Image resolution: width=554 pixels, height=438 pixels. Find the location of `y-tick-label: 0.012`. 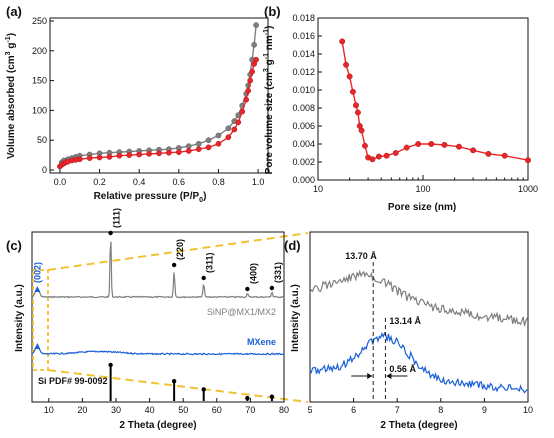

y-tick-label: 0.012 is located at coordinates (303, 72).